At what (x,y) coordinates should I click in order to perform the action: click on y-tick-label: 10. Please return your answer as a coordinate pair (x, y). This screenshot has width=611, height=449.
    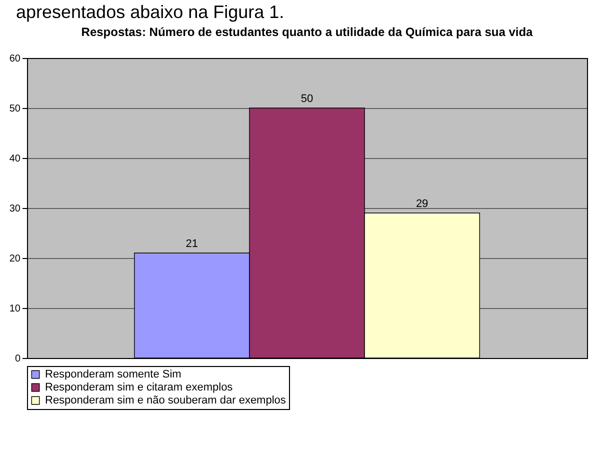
    Looking at the image, I should click on (15, 309).